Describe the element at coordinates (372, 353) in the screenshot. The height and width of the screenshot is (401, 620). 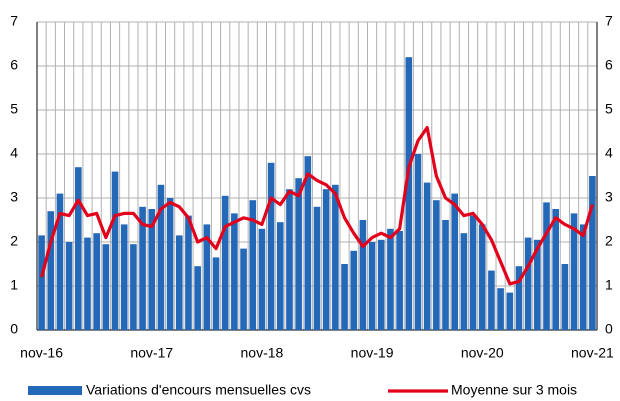
I see `x-tick-label: nov-19` at that location.